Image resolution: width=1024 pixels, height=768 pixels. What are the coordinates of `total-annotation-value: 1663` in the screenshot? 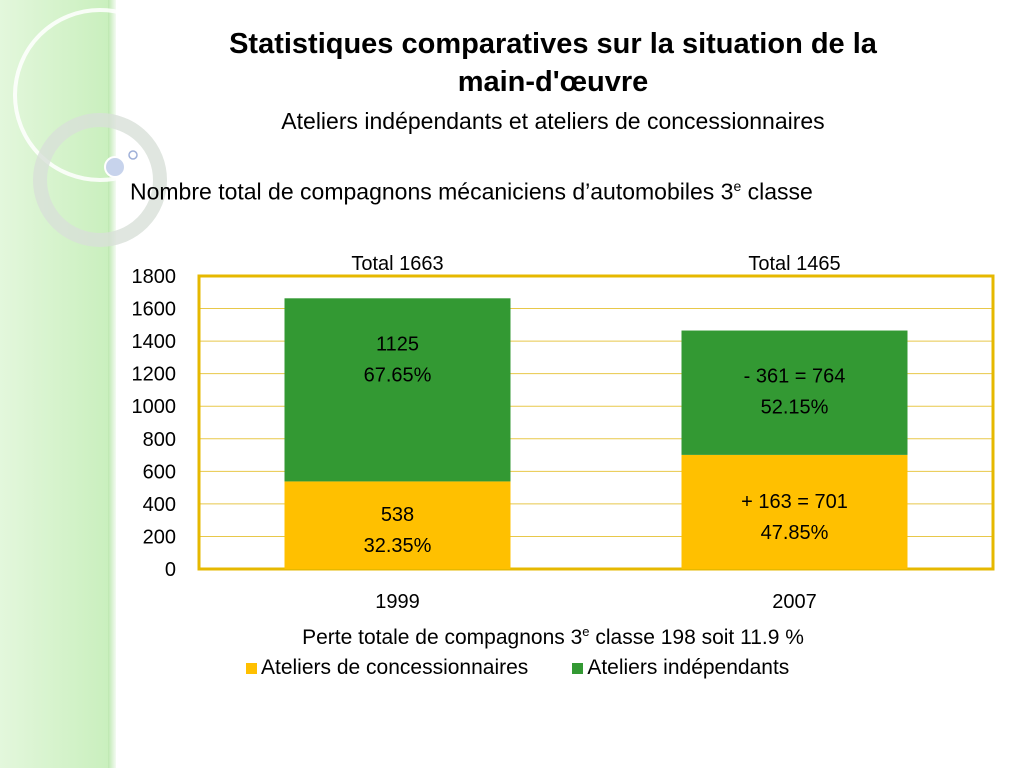 It's located at (421, 264).